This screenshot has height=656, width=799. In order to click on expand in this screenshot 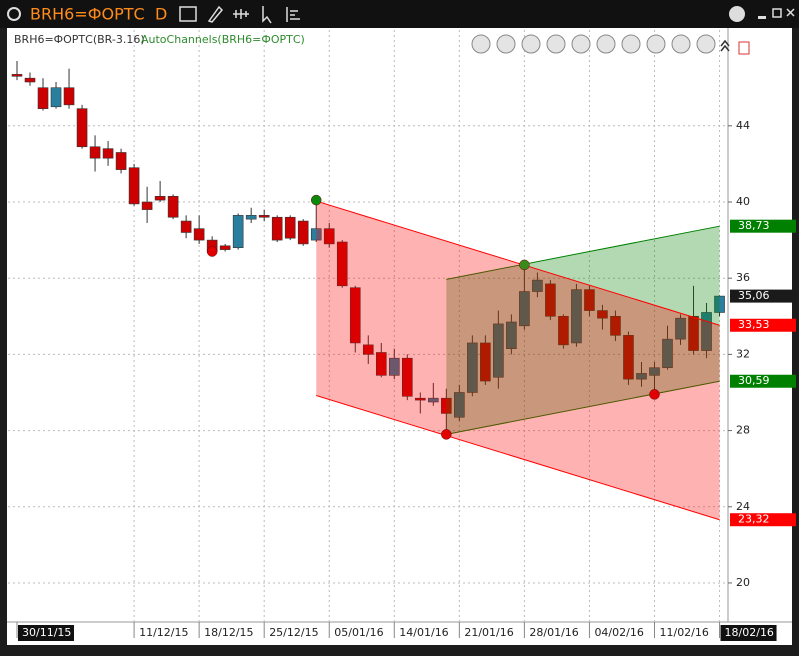, I will do `click(681, 44)`.